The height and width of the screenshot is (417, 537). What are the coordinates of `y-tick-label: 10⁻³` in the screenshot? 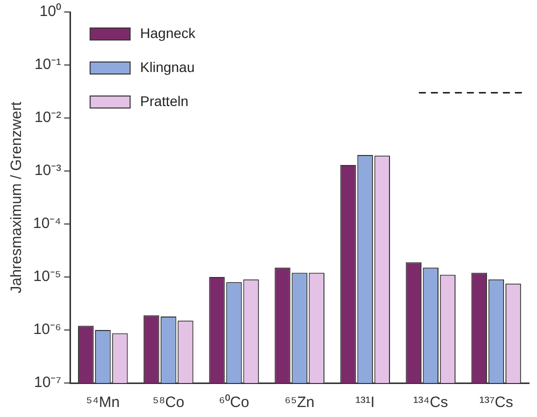 It's located at (48, 171).